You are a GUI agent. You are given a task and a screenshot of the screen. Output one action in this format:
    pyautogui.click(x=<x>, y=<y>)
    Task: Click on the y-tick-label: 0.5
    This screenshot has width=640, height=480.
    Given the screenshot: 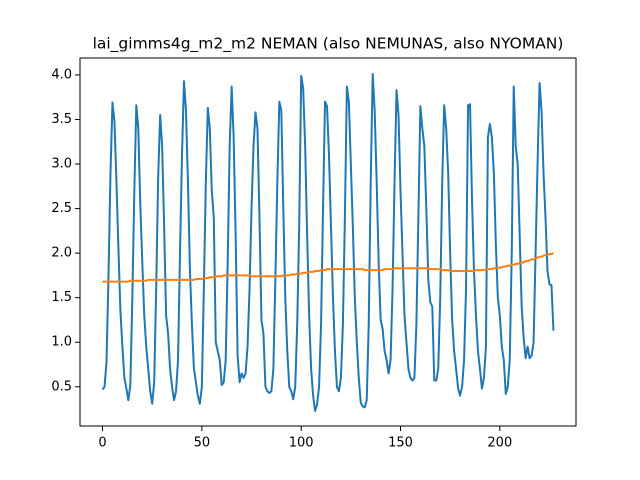 What is the action you would take?
    pyautogui.click(x=61, y=386)
    